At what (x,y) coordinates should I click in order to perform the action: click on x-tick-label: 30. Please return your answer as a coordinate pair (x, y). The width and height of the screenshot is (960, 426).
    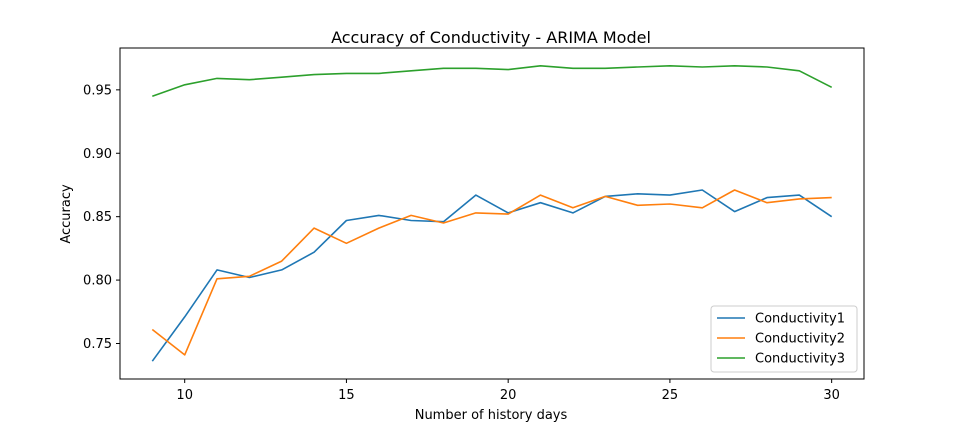
    Looking at the image, I should click on (831, 395).